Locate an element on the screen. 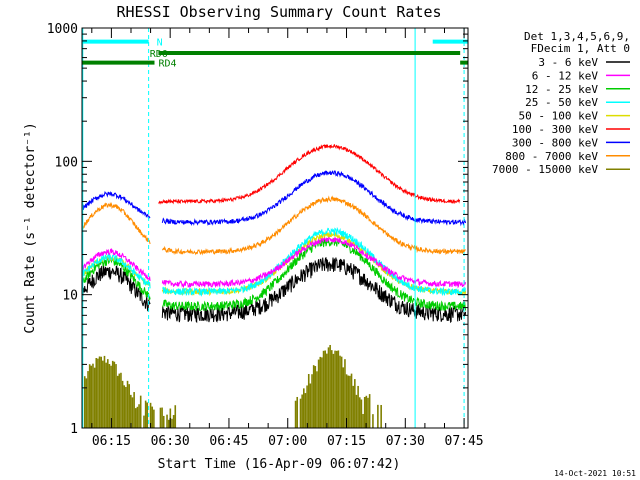  x-tick-label: 06:30 is located at coordinates (170, 441).